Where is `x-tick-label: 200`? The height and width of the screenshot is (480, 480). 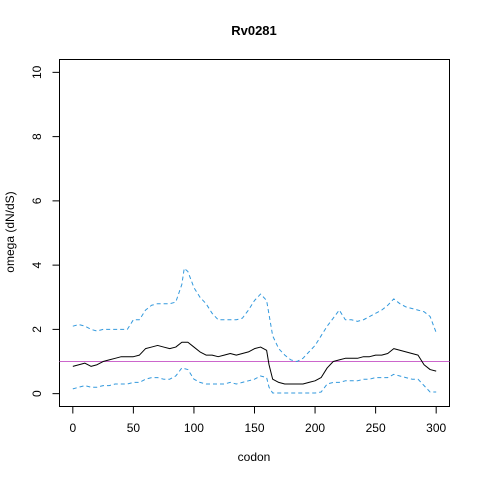
x-tick-label: 200 is located at coordinates (315, 428).